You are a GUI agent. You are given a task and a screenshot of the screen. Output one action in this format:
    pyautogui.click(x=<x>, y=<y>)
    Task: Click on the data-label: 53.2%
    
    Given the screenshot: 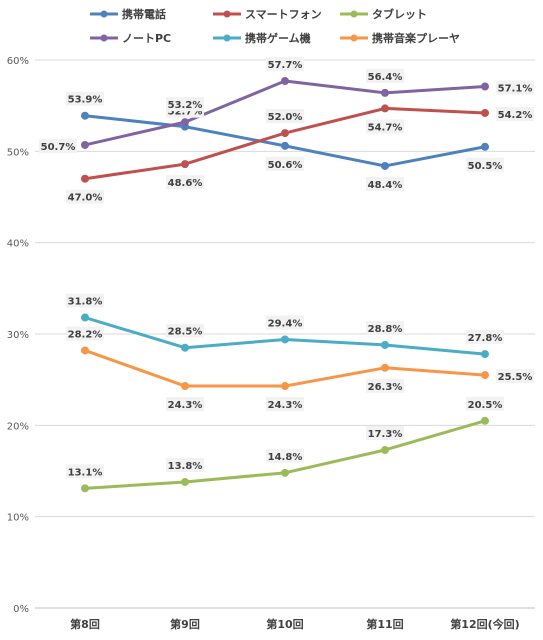 What is the action you would take?
    pyautogui.click(x=185, y=105)
    